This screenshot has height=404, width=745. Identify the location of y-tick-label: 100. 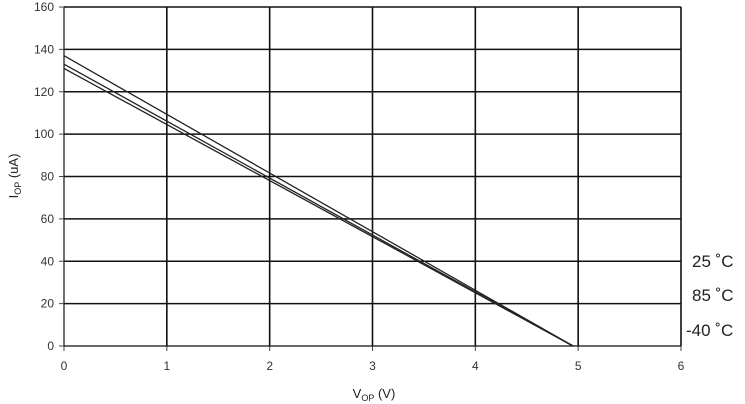
(44, 134).